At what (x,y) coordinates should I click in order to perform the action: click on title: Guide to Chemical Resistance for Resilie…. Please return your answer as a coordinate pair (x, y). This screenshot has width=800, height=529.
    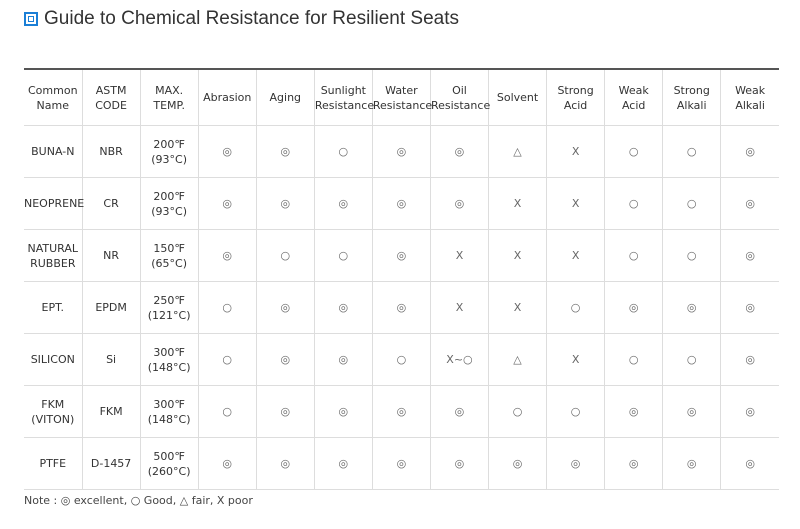
    Looking at the image, I should click on (241, 19).